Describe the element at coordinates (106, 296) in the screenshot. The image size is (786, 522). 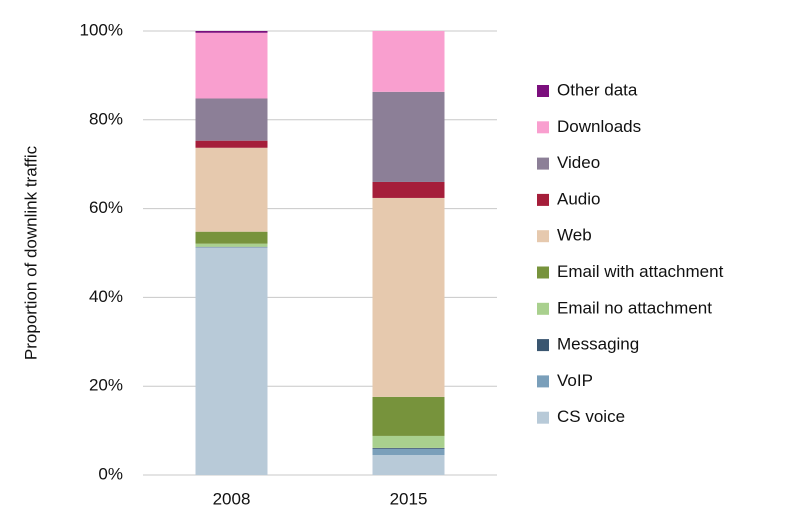
I see `y-tick-label: 40%` at that location.